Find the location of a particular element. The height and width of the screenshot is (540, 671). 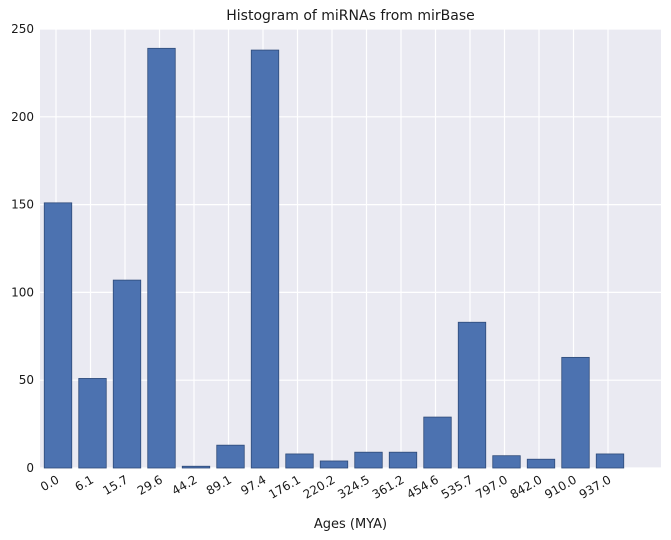

bar-97.4 is located at coordinates (265, 259).